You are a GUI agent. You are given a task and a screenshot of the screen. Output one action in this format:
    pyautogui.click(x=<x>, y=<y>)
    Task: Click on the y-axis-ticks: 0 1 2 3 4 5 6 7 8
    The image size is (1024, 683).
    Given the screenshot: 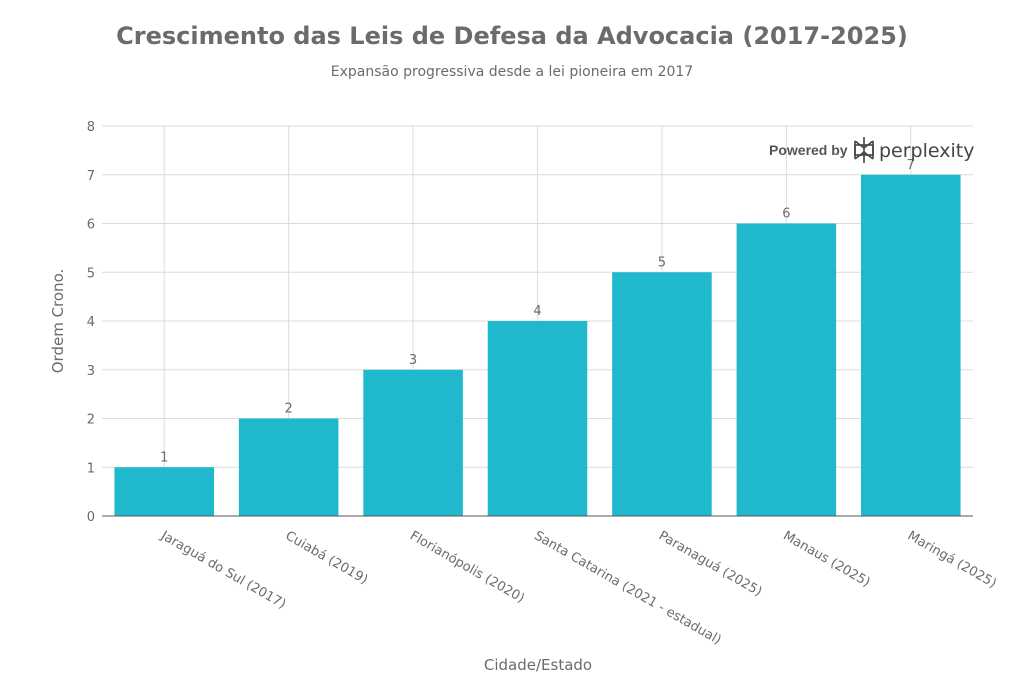 What is the action you would take?
    pyautogui.click(x=91, y=322)
    